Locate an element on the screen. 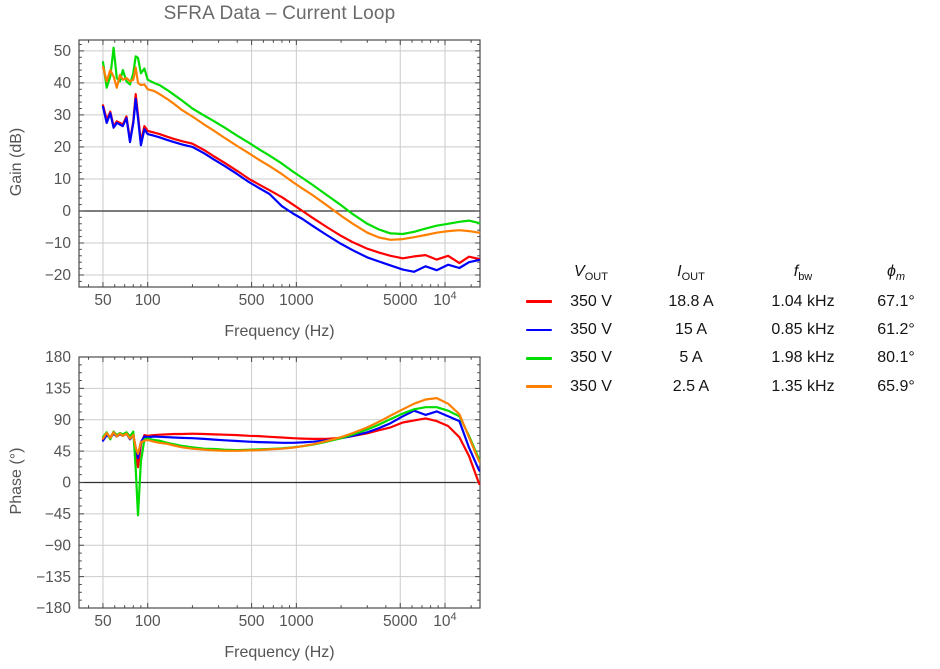 This screenshot has height=669, width=940. y-tick-label: −180 is located at coordinates (53, 608).